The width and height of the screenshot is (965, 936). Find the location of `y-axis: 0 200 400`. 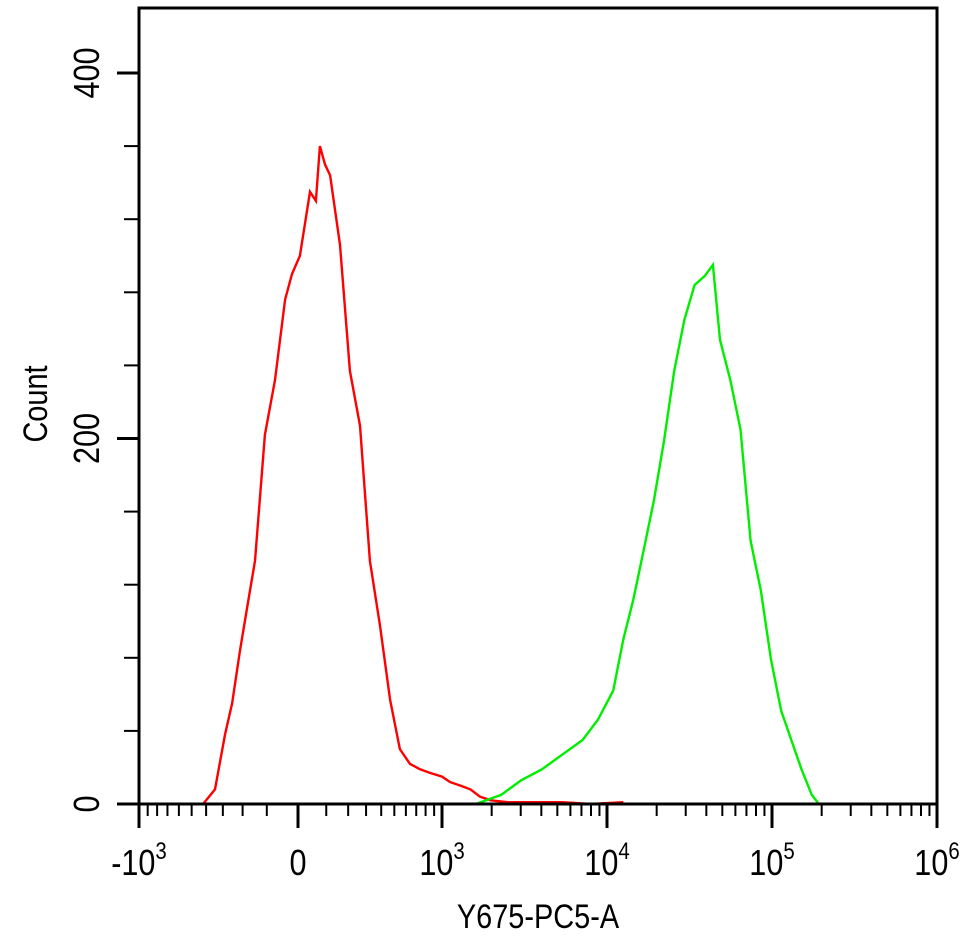

y-axis: 0 200 400 is located at coordinates (103, 430).